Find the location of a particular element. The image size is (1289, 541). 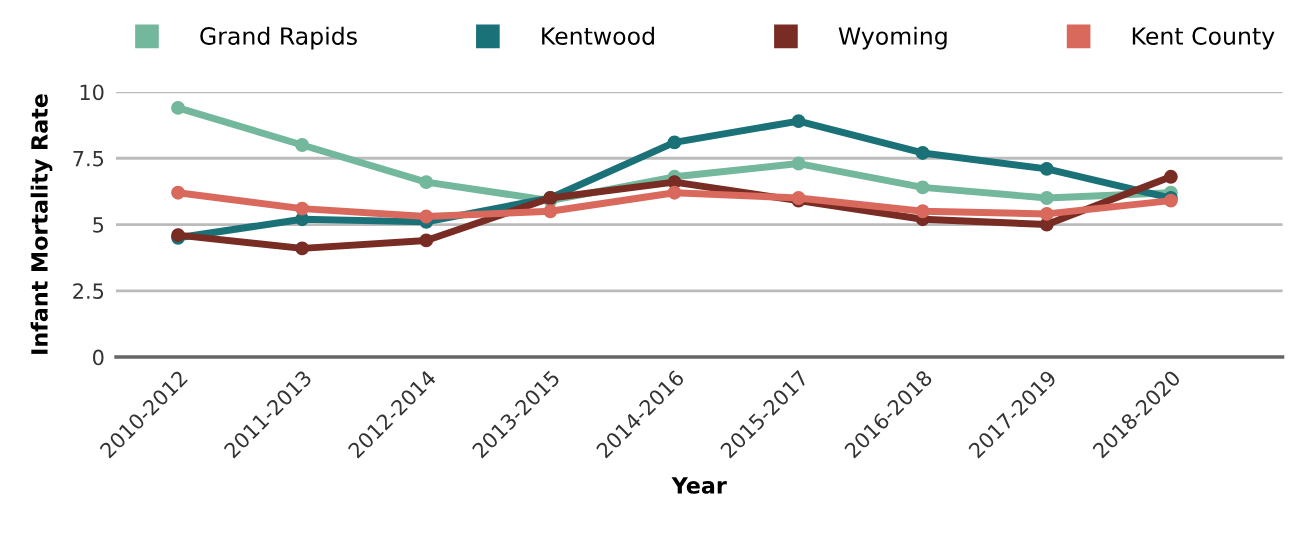

y-tick-label: 0 is located at coordinates (98, 357).